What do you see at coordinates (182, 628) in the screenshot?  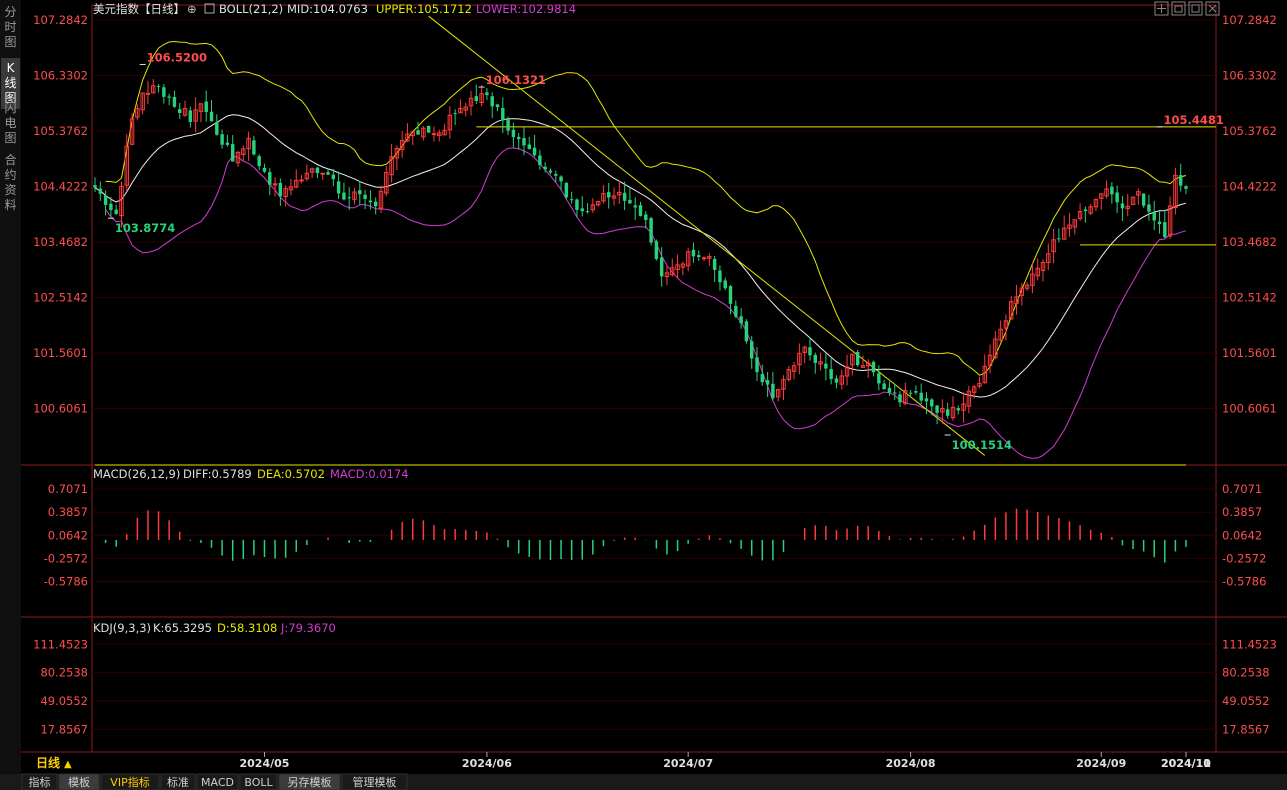 I see `kdj-k: K:65.3295` at bounding box center [182, 628].